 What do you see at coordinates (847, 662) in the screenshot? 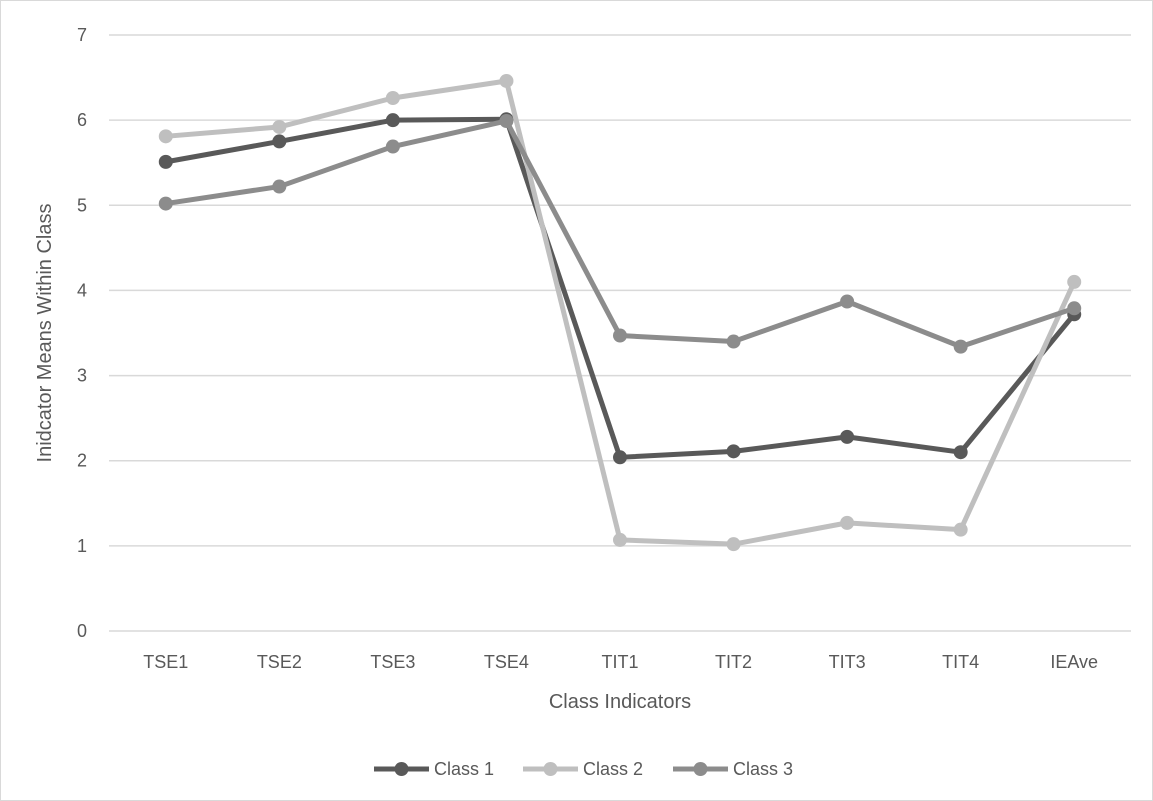
I see `x-tick-label: TIT3` at bounding box center [847, 662].